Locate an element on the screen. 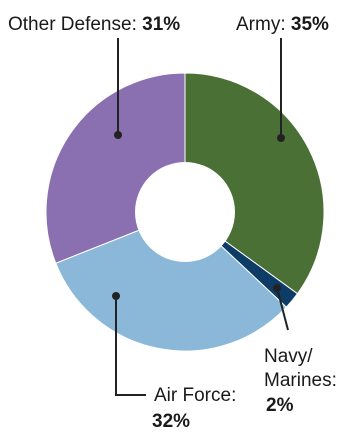  leader-dot-navy is located at coordinates (277, 288).